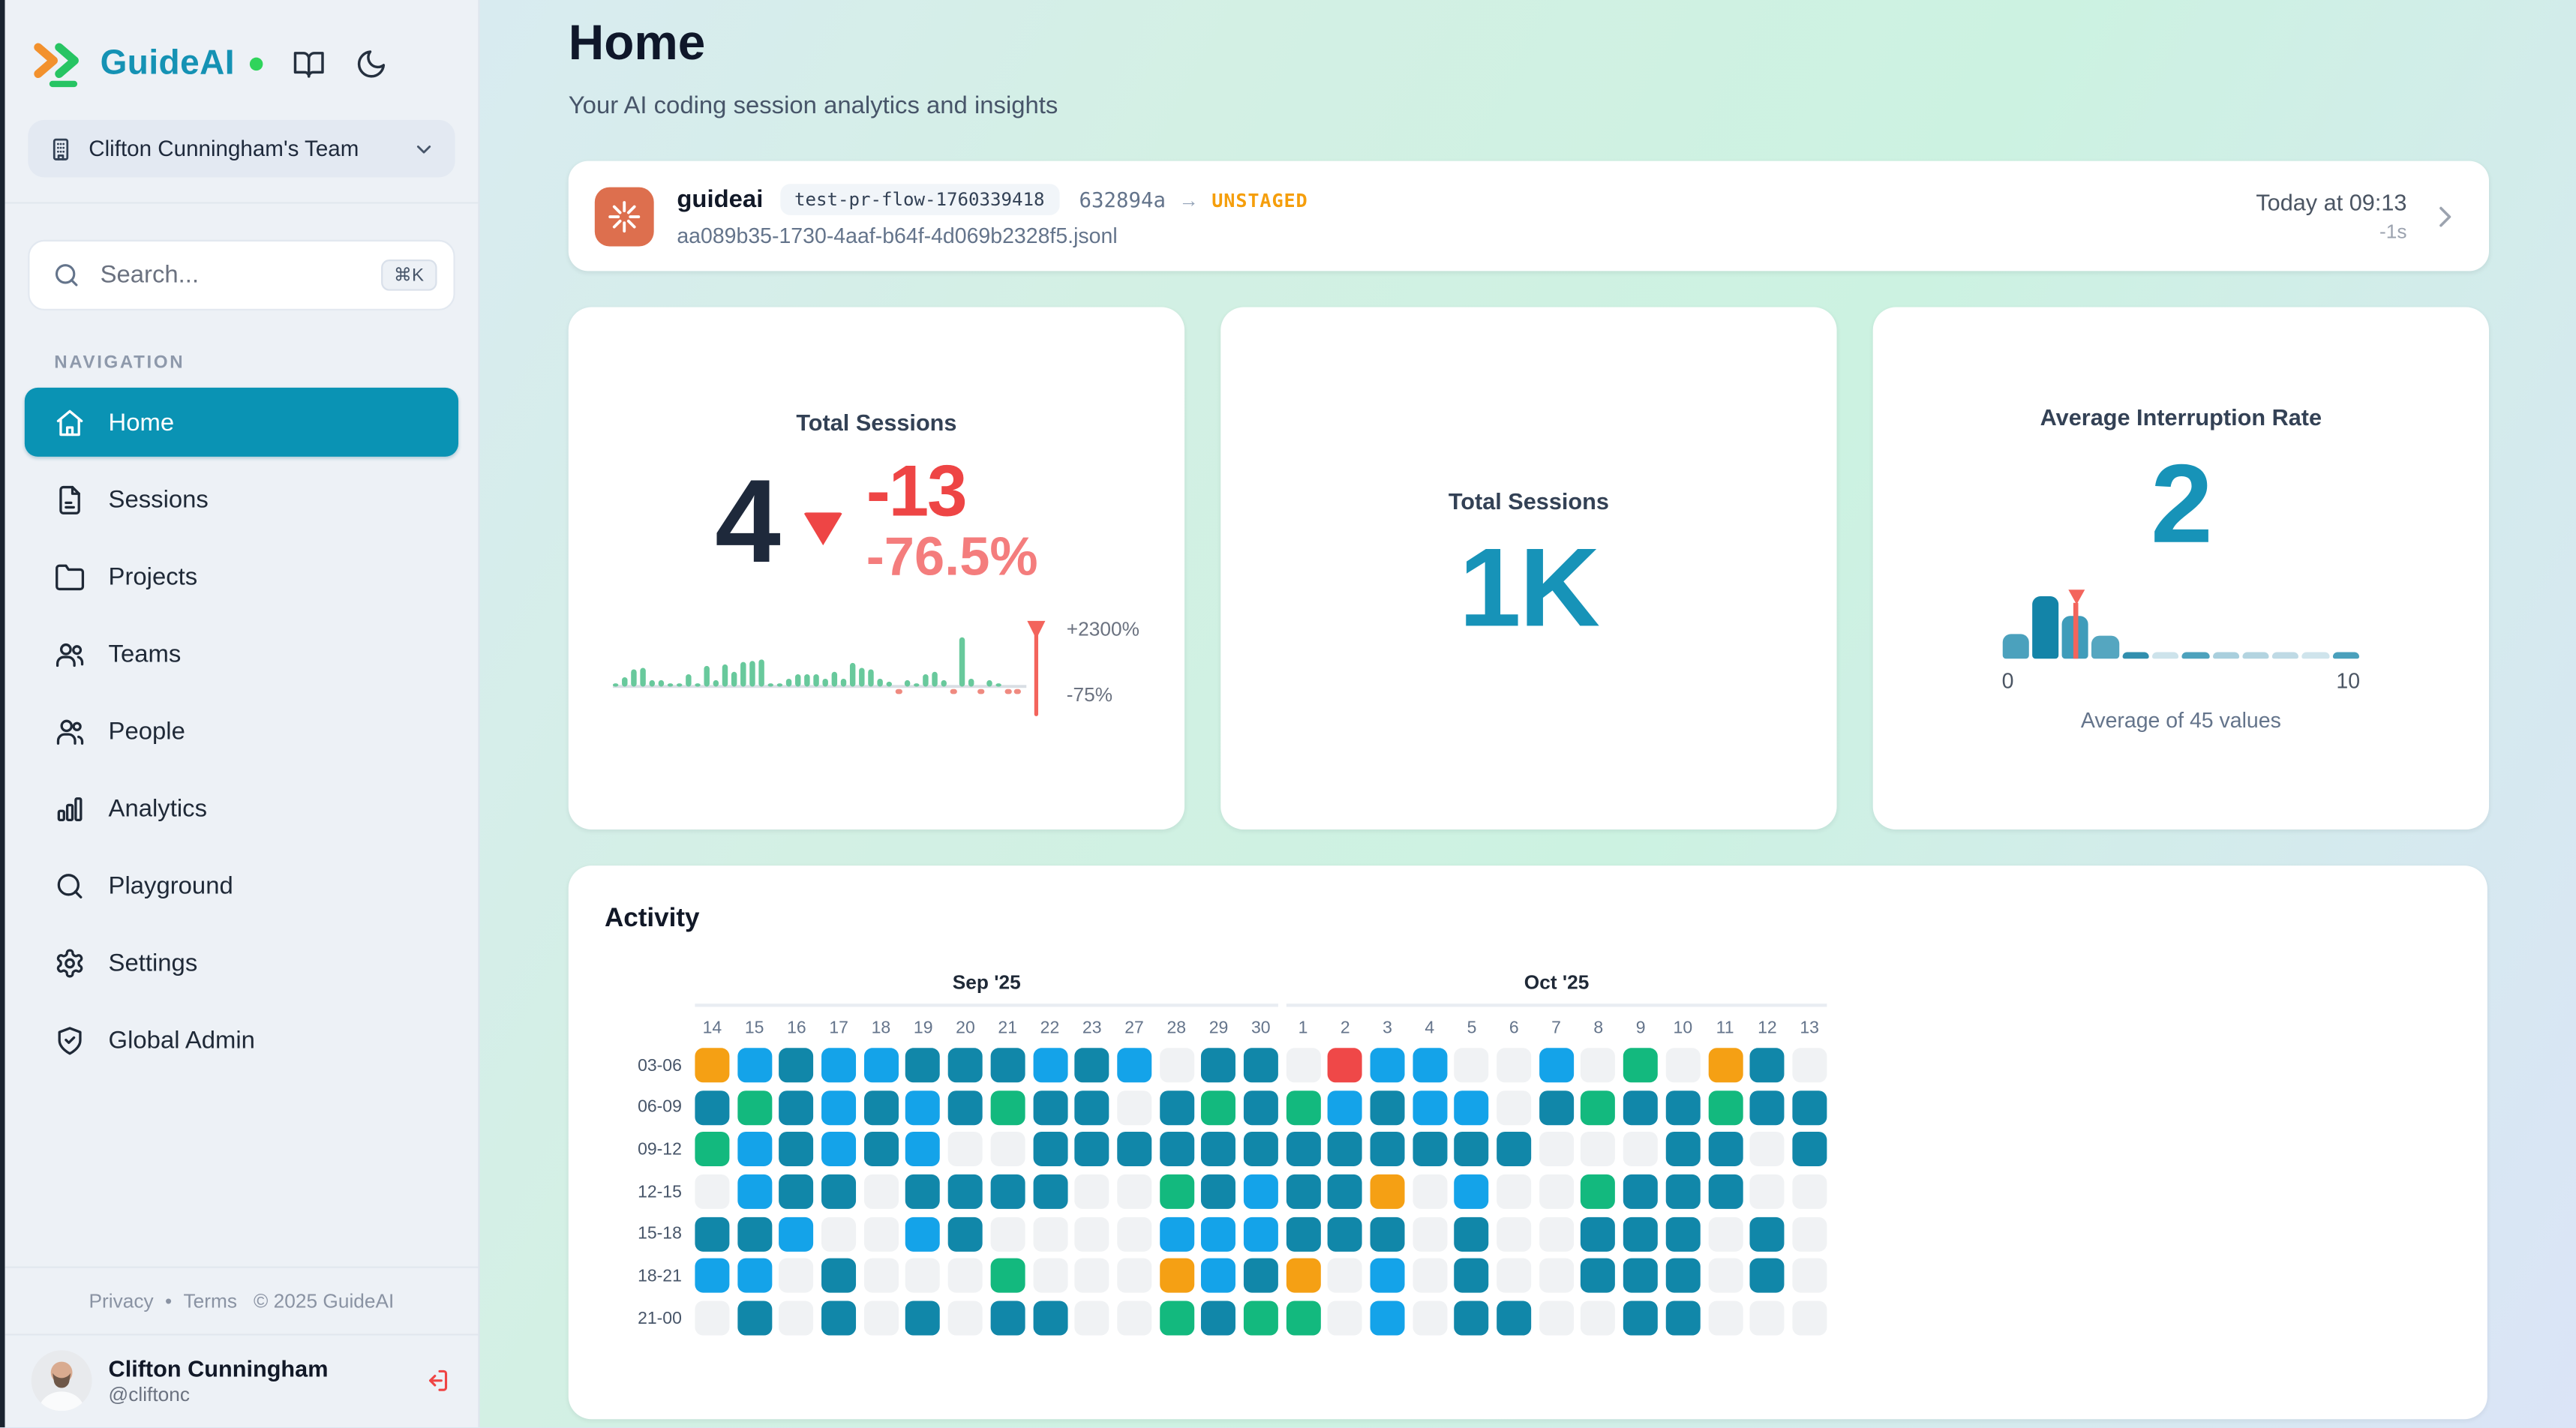  What do you see at coordinates (241, 499) in the screenshot?
I see `sidebar-item-sessions: Sessions` at bounding box center [241, 499].